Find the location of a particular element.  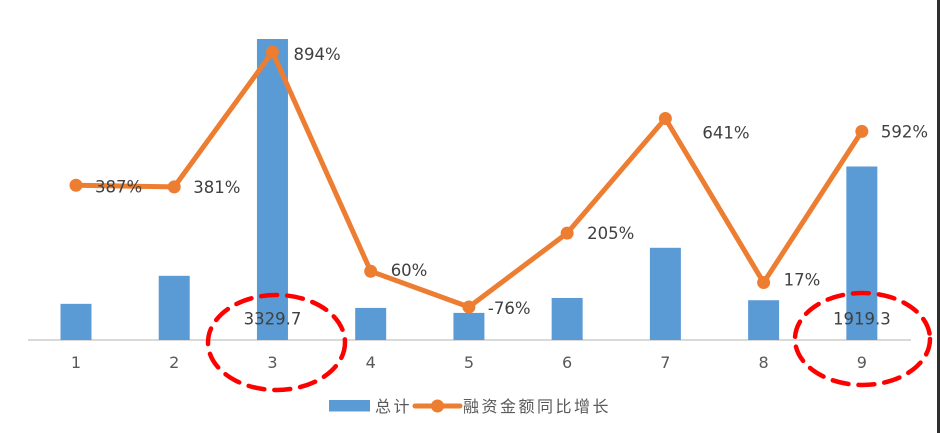

x-tick-label-8: 8 is located at coordinates (764, 362).